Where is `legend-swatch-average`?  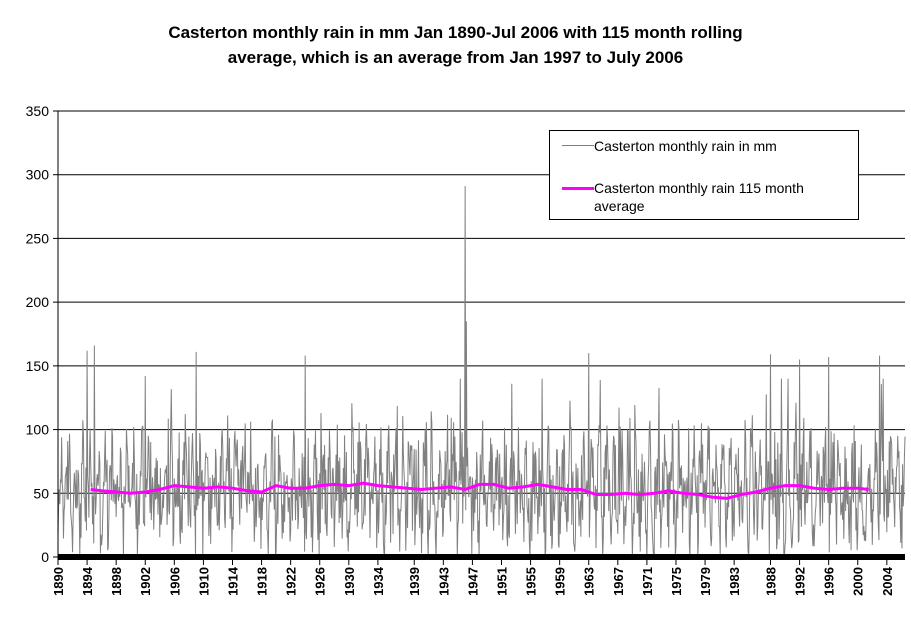 legend-swatch-average is located at coordinates (578, 188).